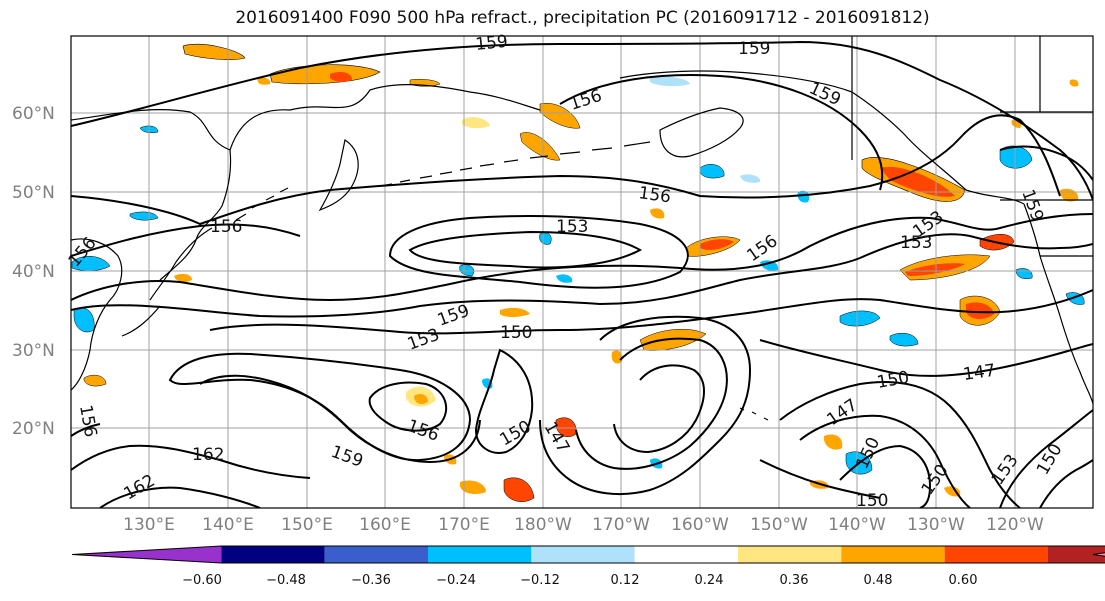 This screenshot has height=601, width=1105. I want to click on lon-label: 140°W, so click(857, 525).